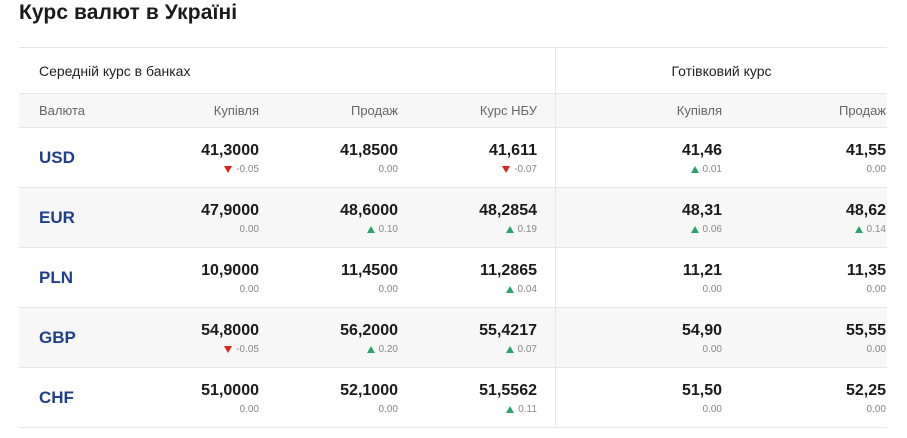  What do you see at coordinates (230, 150) in the screenshot?
I see `rate-value: 41,3000` at bounding box center [230, 150].